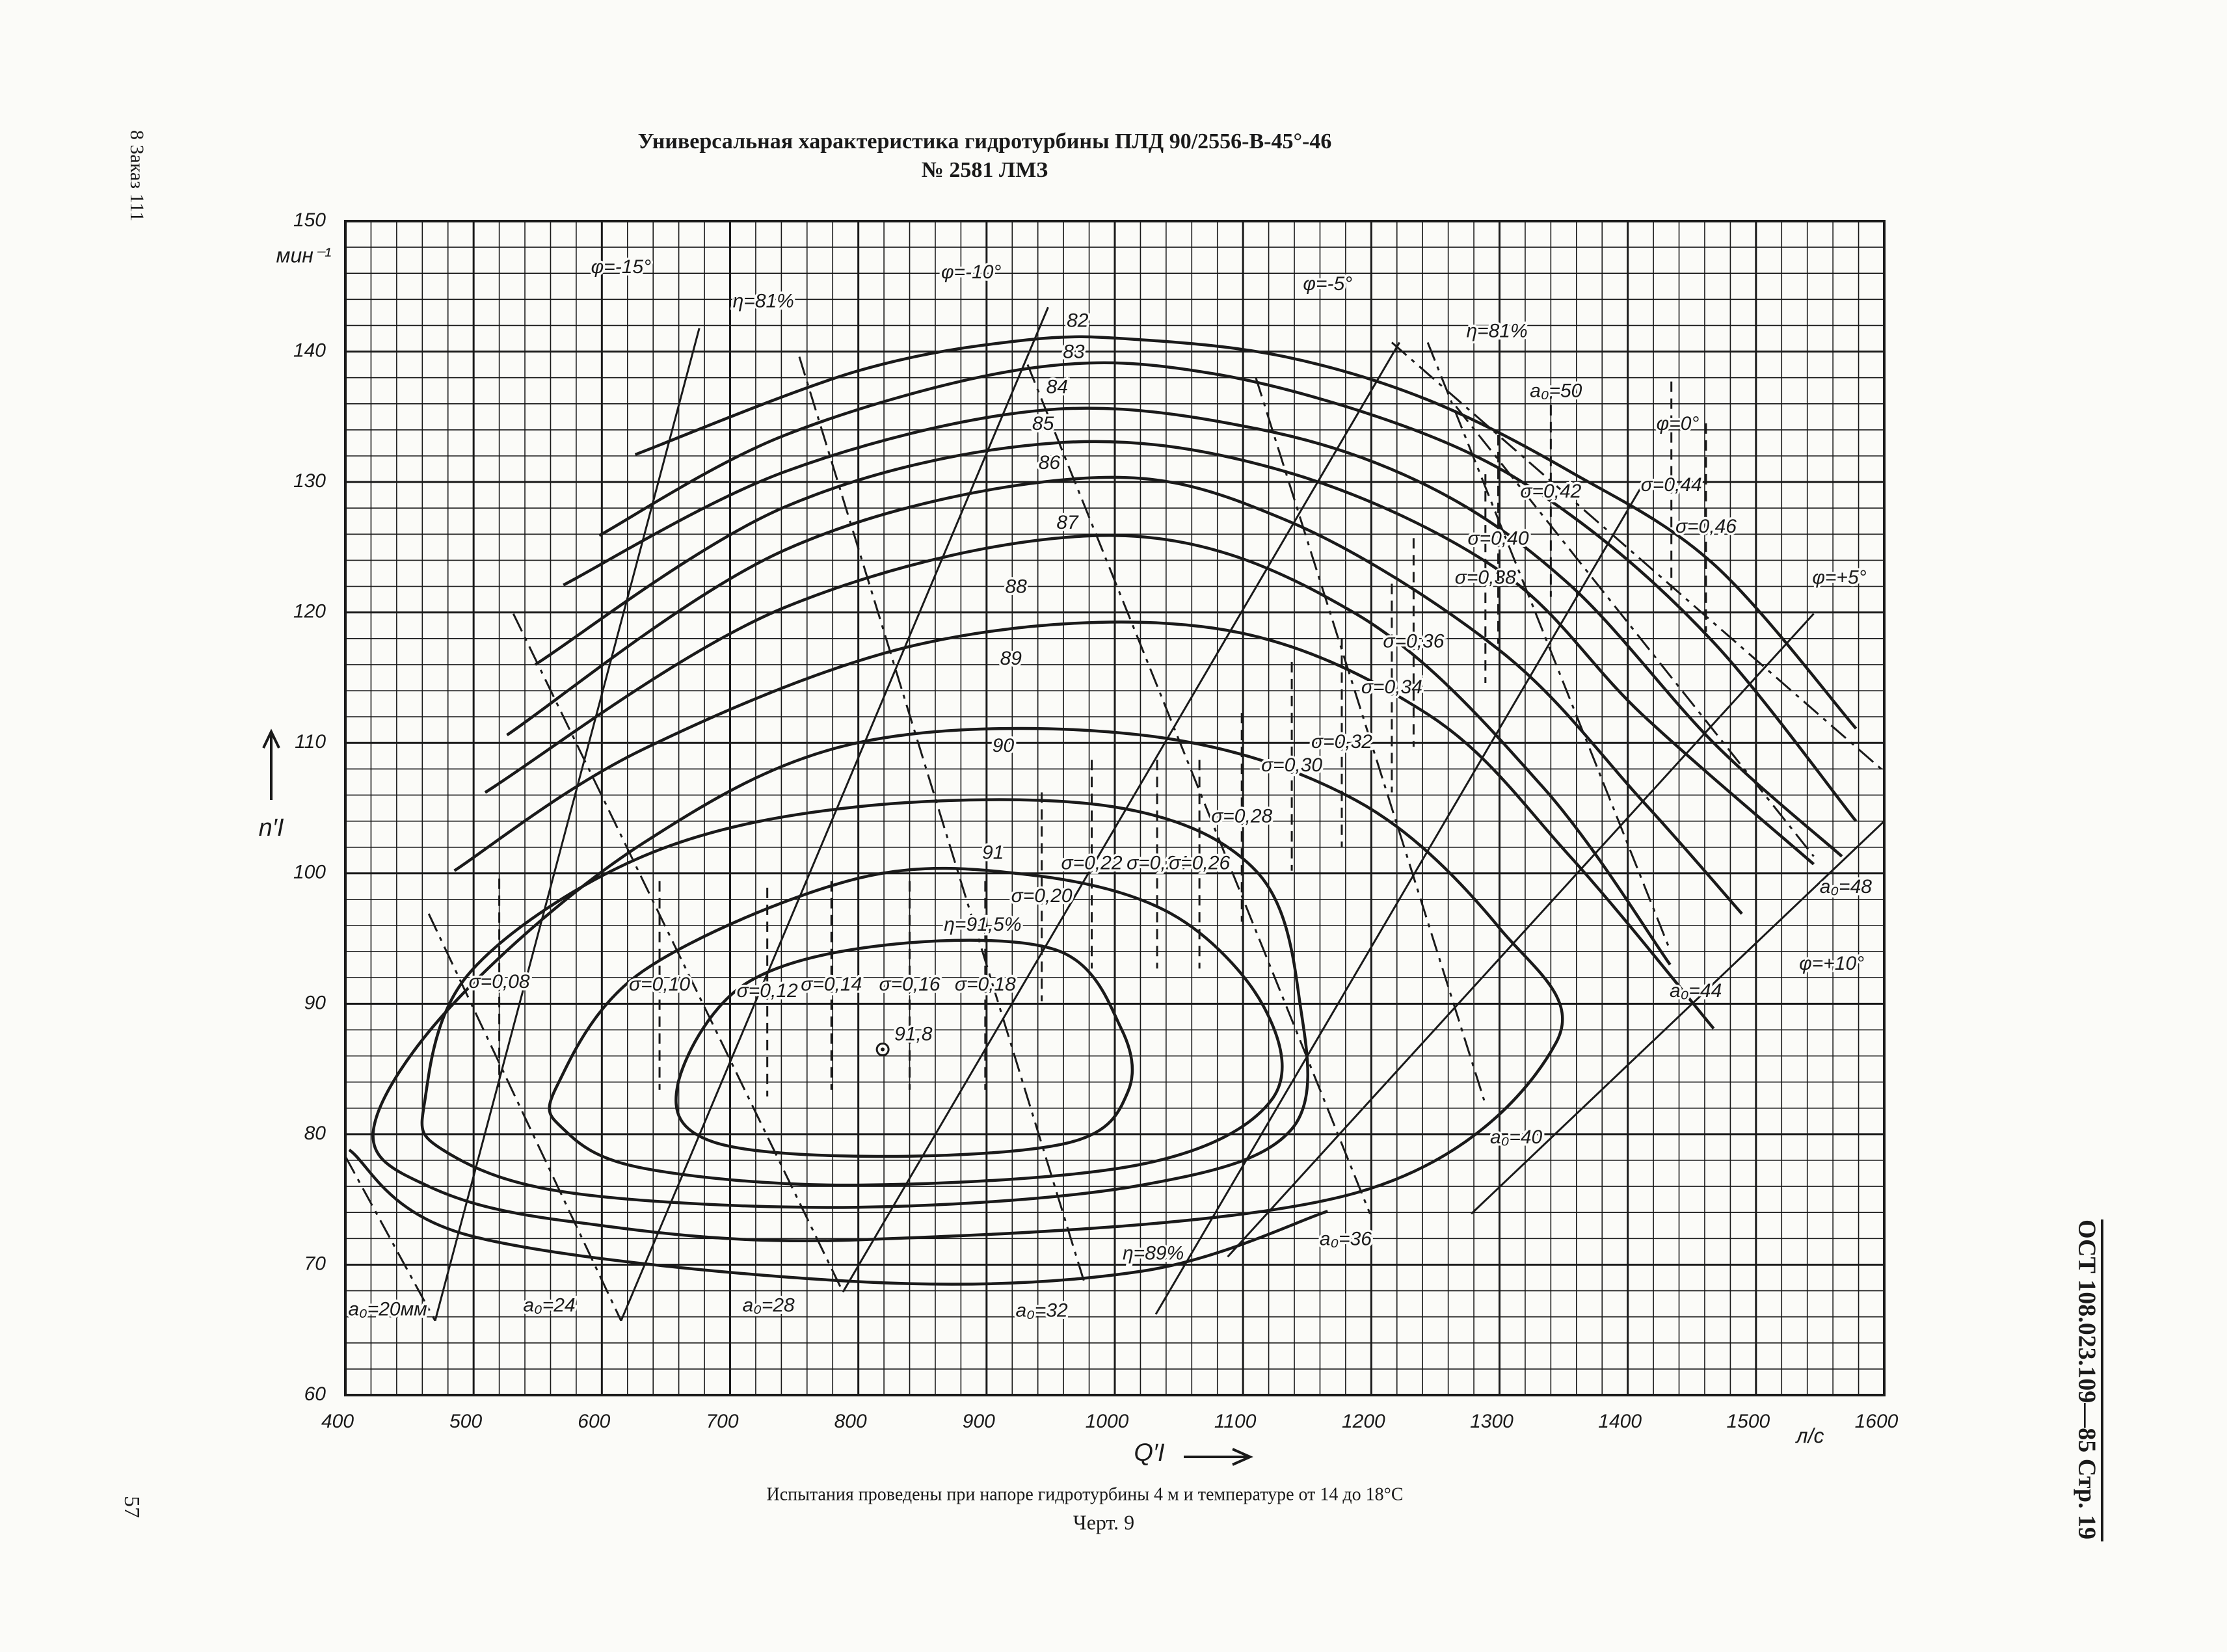  I want to click on curve-label: 82, so click(1078, 320).